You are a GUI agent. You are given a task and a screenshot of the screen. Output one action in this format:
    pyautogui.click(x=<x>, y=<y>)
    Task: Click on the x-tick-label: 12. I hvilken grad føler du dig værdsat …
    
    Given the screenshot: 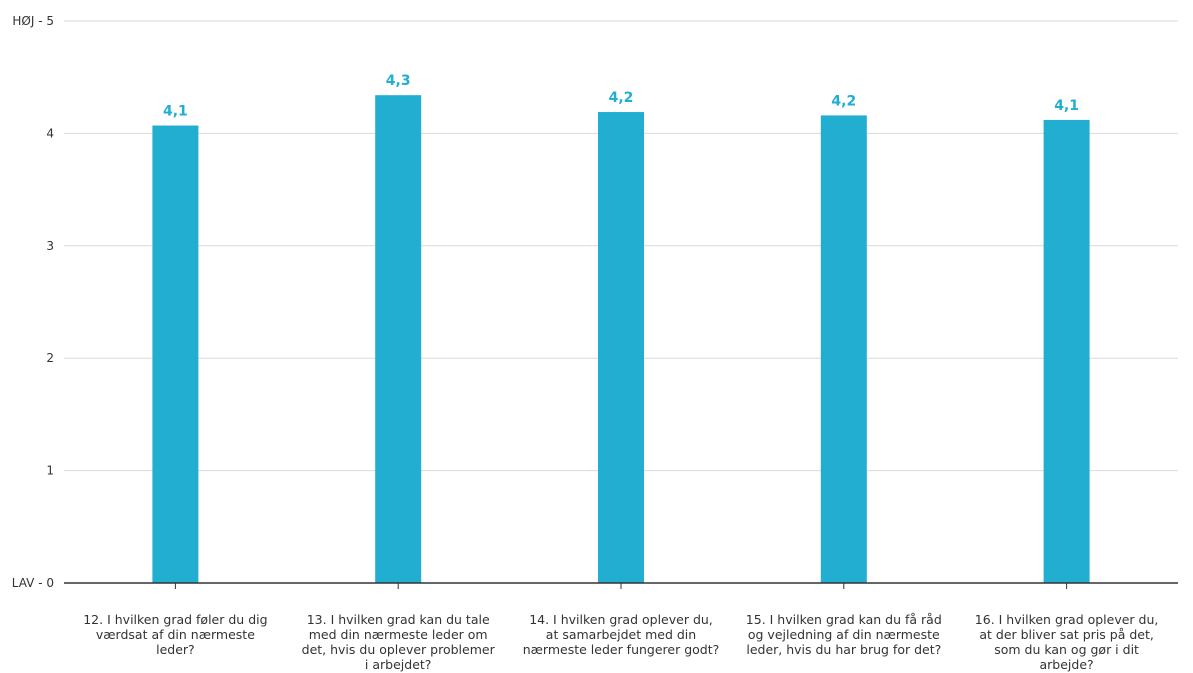 What is the action you would take?
    pyautogui.click(x=175, y=634)
    